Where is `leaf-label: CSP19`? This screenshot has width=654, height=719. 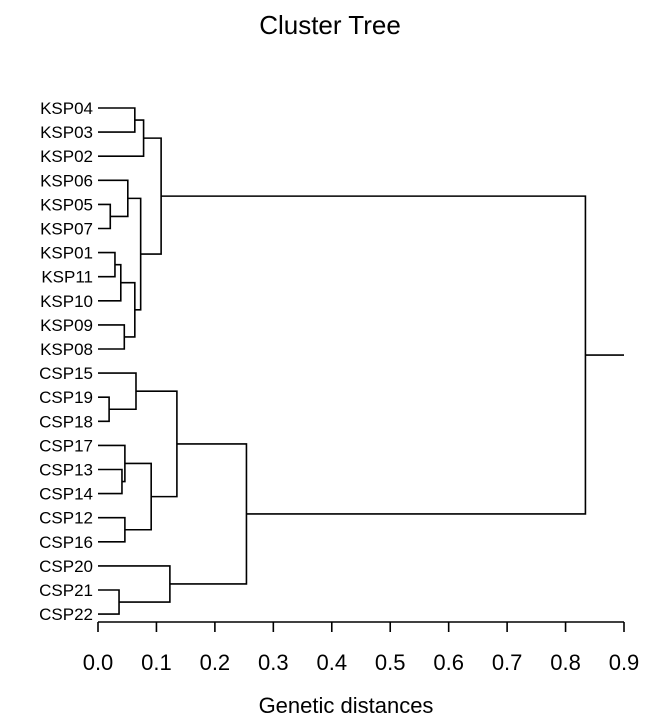
leaf-label: CSP19 is located at coordinates (66, 397).